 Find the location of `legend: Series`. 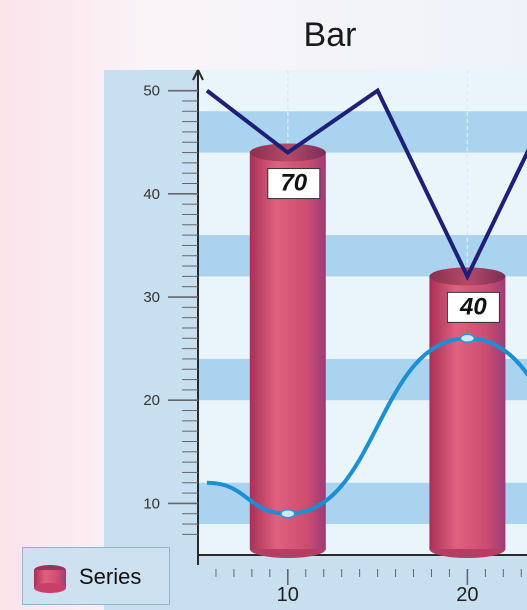

legend: Series is located at coordinates (96, 576).